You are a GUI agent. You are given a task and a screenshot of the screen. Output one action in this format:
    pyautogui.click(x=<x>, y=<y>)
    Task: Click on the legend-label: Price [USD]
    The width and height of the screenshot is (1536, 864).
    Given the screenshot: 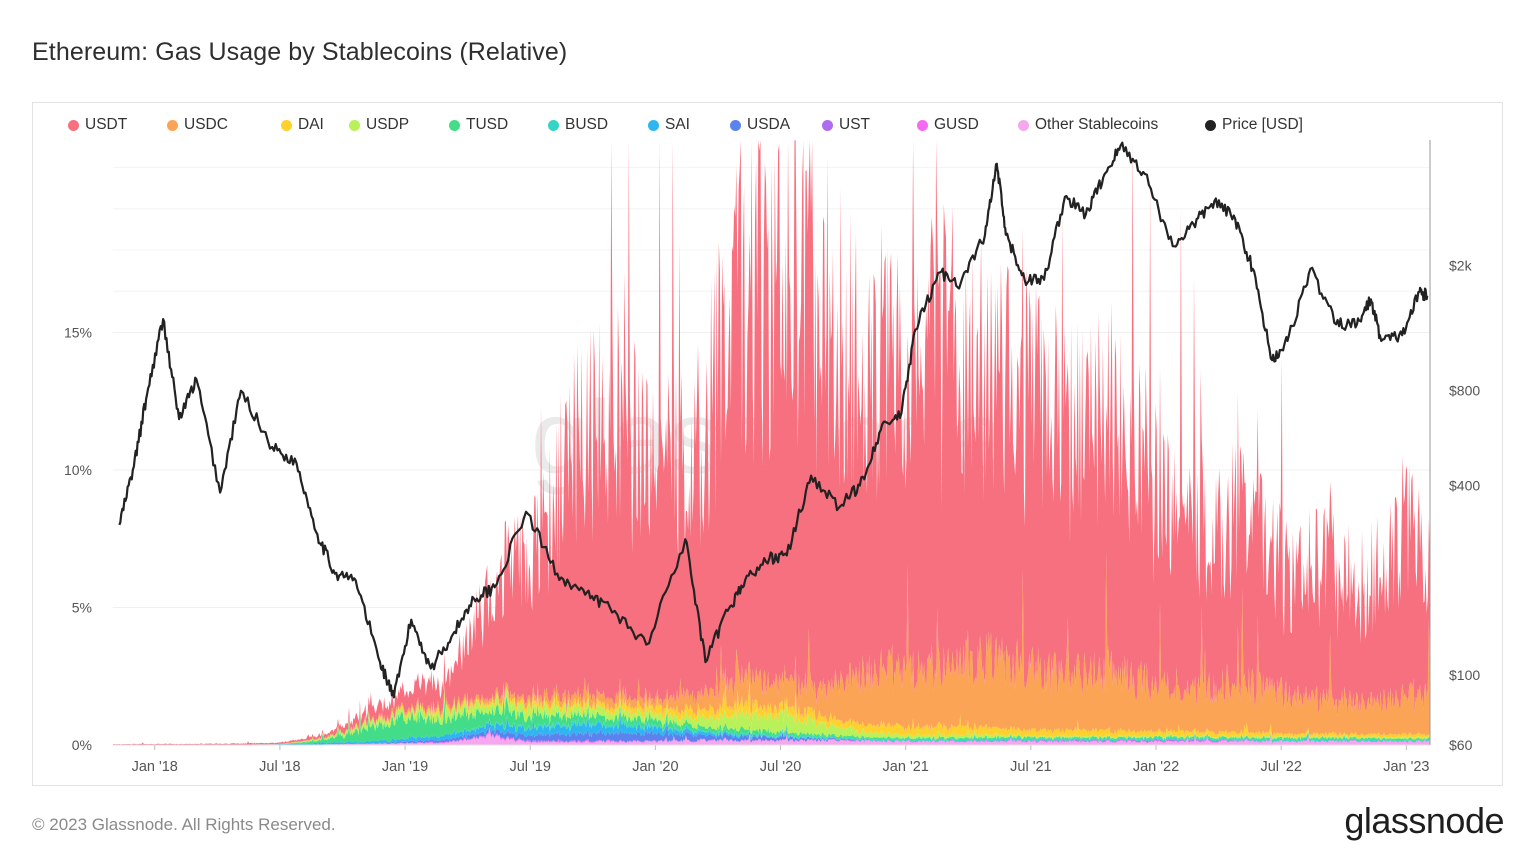 What is the action you would take?
    pyautogui.click(x=1262, y=124)
    